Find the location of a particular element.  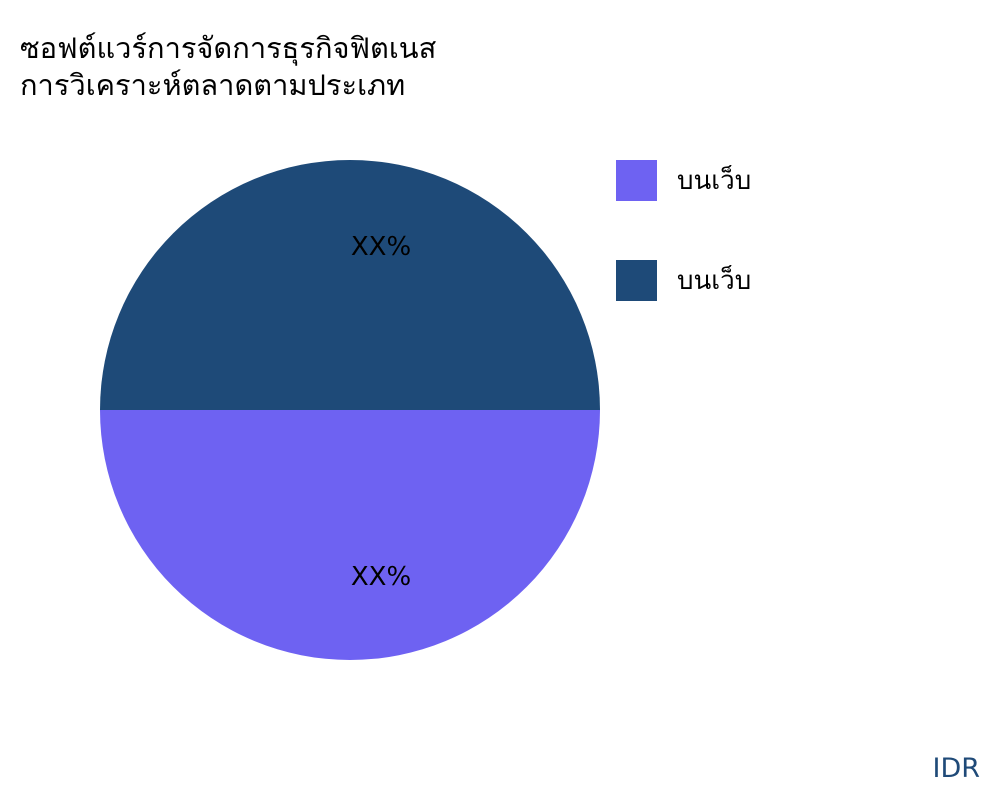

legend-item-1: บนเว็บ is located at coordinates (683, 180).